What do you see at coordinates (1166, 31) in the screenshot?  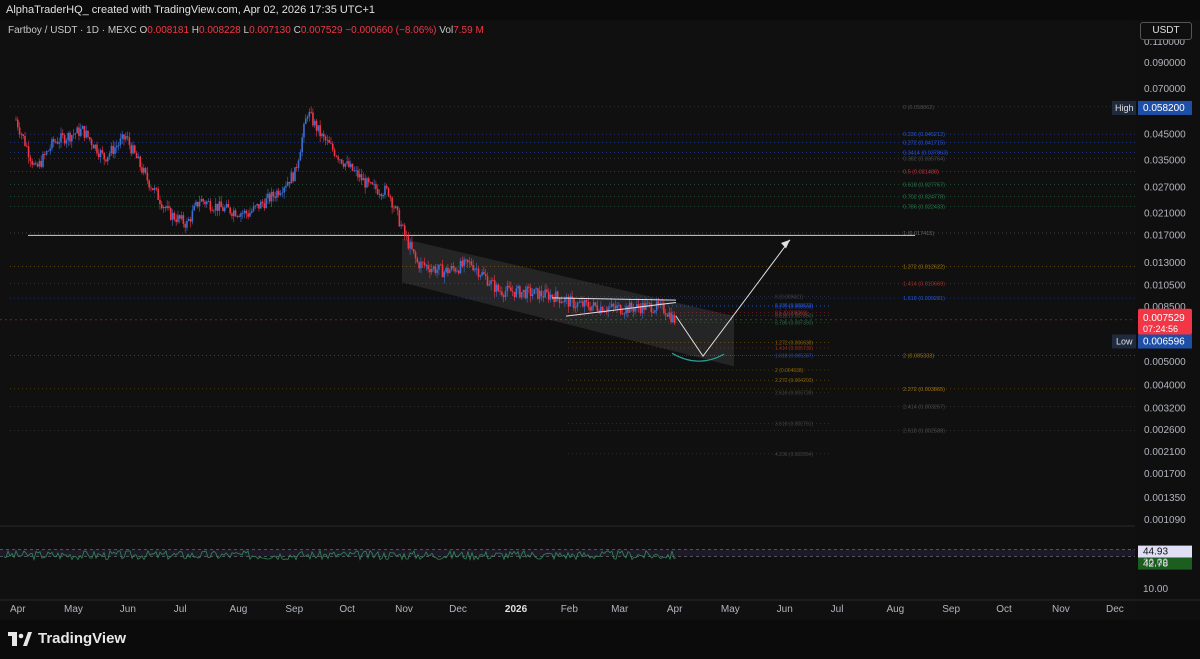 I see `currency-badge: USDT` at bounding box center [1166, 31].